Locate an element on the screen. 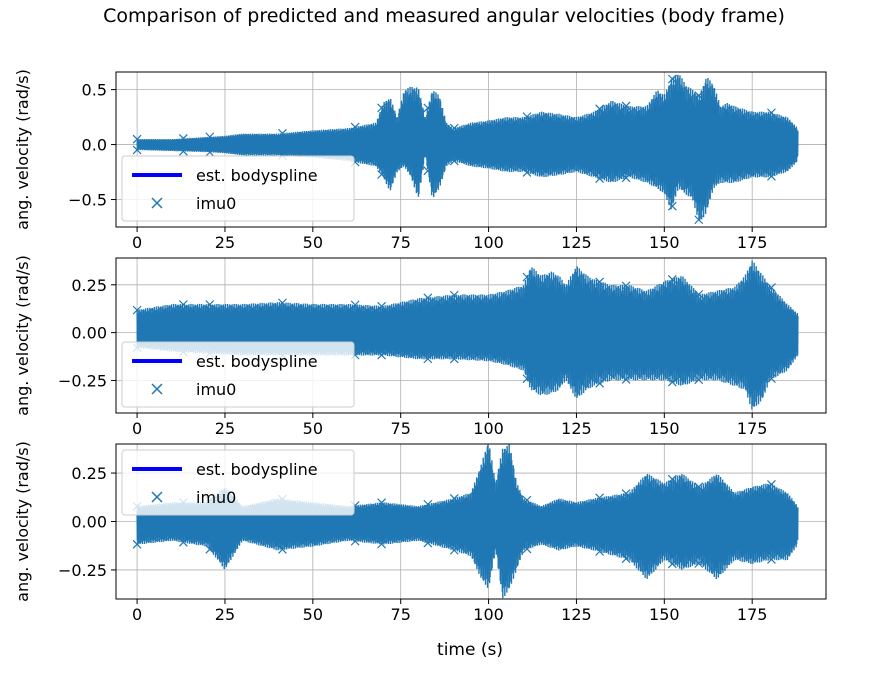 This screenshot has height=673, width=894. y-tick-label: 0.0 is located at coordinates (94, 145).